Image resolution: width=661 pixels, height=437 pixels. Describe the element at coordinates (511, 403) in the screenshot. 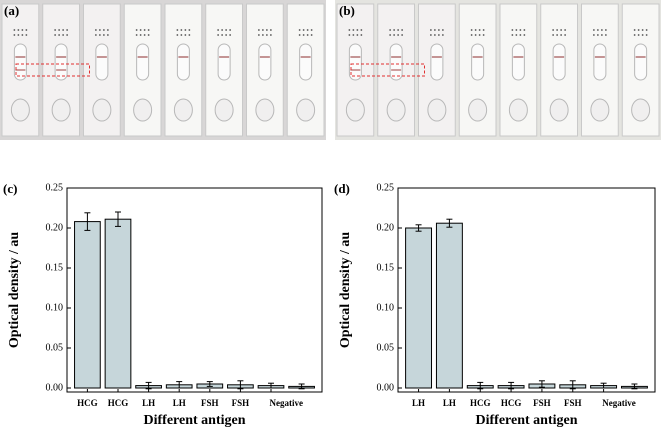

I see `x-tick-label: HCG` at that location.